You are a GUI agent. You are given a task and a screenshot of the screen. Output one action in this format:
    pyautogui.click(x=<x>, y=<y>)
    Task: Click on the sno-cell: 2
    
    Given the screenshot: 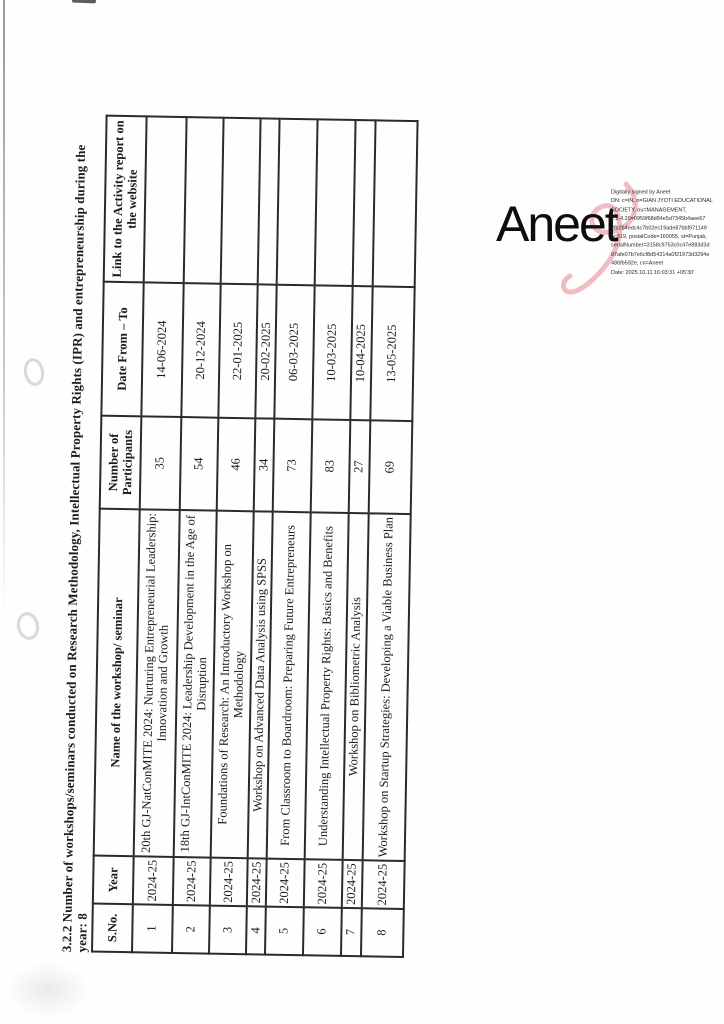 What is the action you would take?
    pyautogui.click(x=191, y=929)
    